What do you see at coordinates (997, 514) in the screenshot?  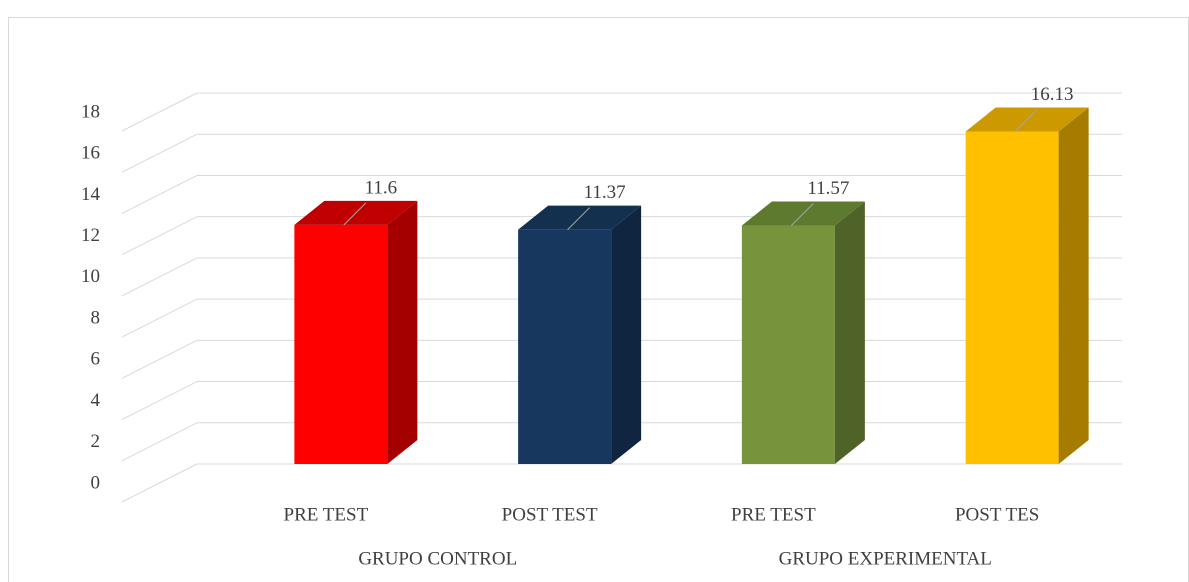 I see `x-tick-label: POST TES` at bounding box center [997, 514].